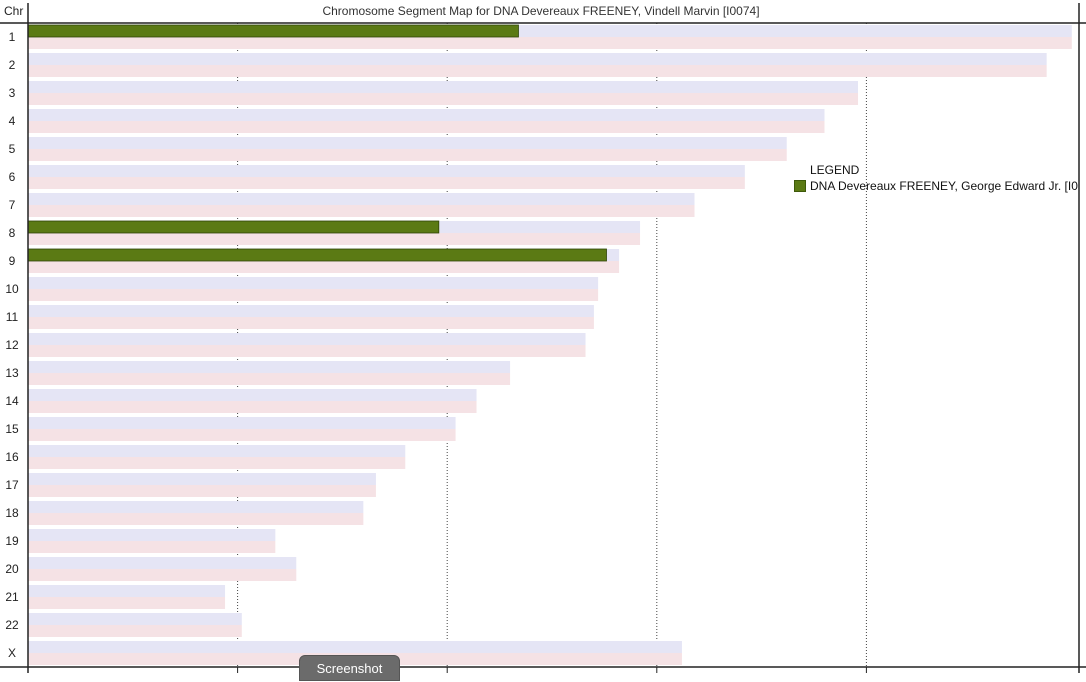 The width and height of the screenshot is (1086, 682). I want to click on chr-label-8: 8, so click(12, 233).